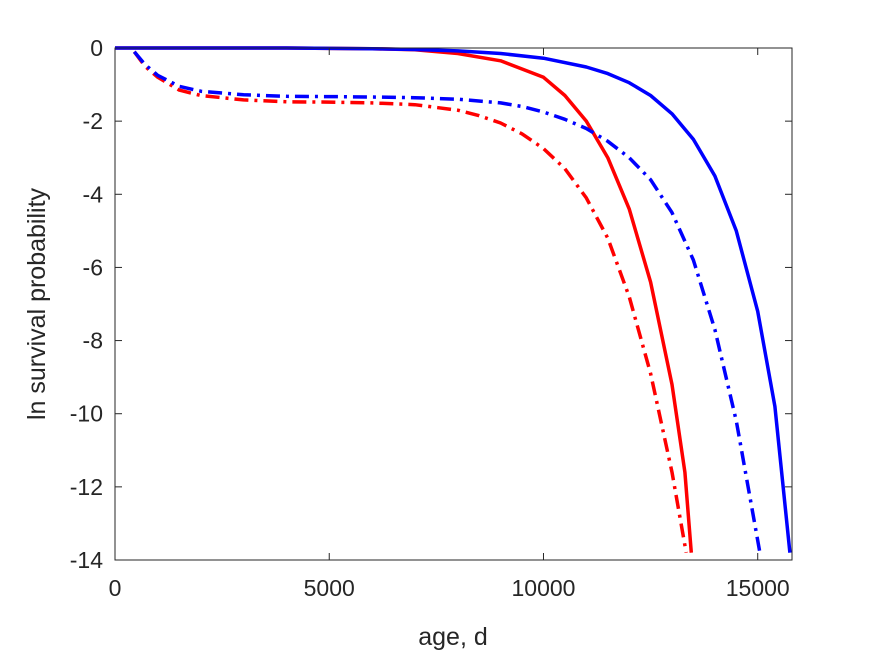 The height and width of the screenshot is (656, 875). I want to click on x-tick-label: 0, so click(115, 588).